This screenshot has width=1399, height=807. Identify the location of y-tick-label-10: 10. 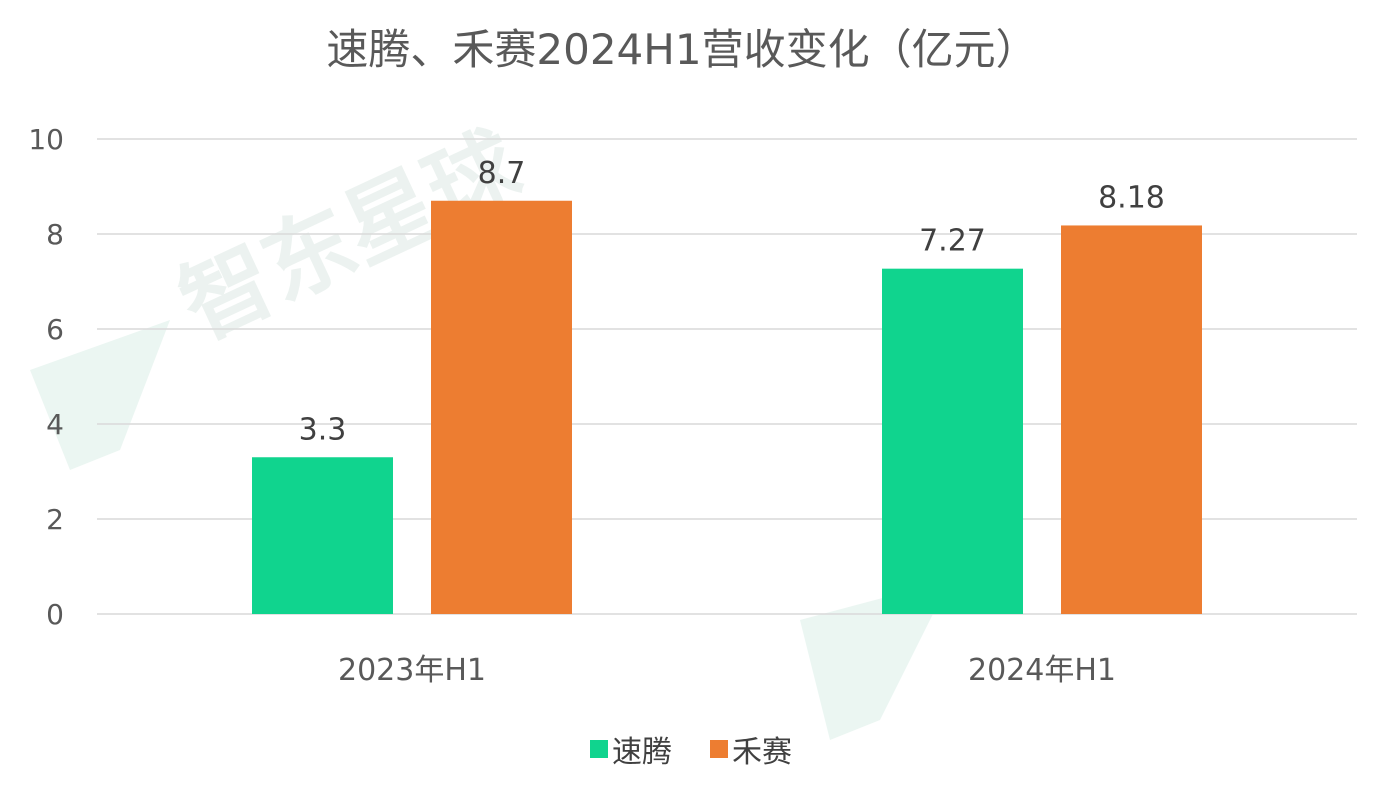
(46, 139).